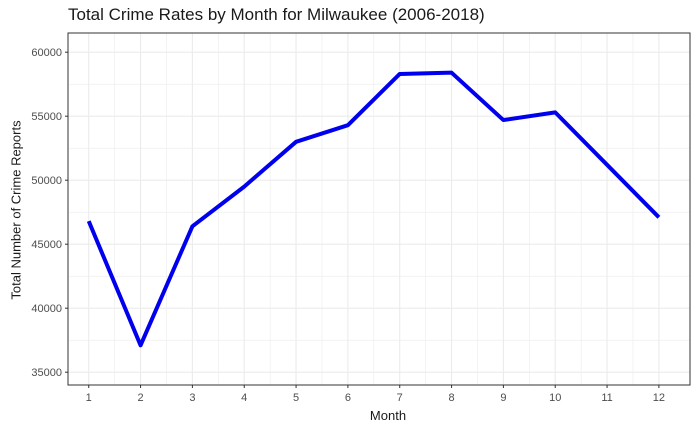 This screenshot has height=432, width=700. What do you see at coordinates (659, 398) in the screenshot?
I see `x-tick-label: 12` at bounding box center [659, 398].